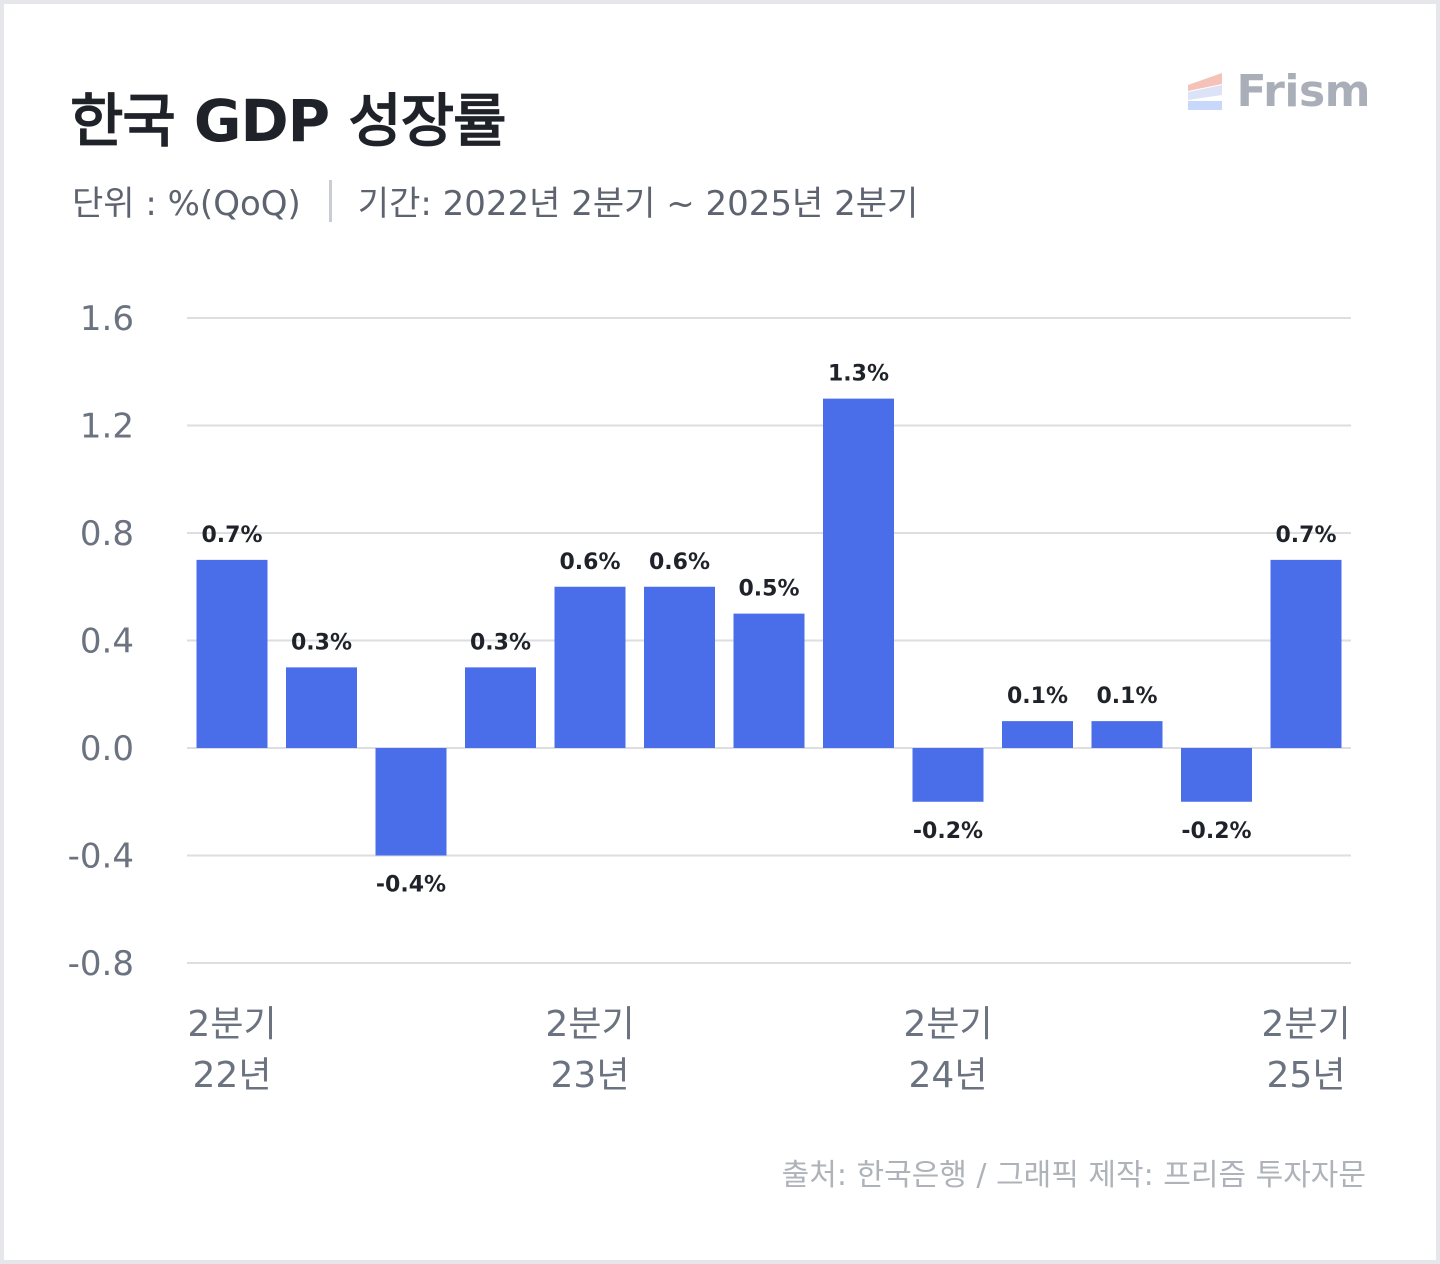 The image size is (1440, 1264). Describe the element at coordinates (107, 642) in the screenshot. I see `y-tick-label: 0.4` at that location.